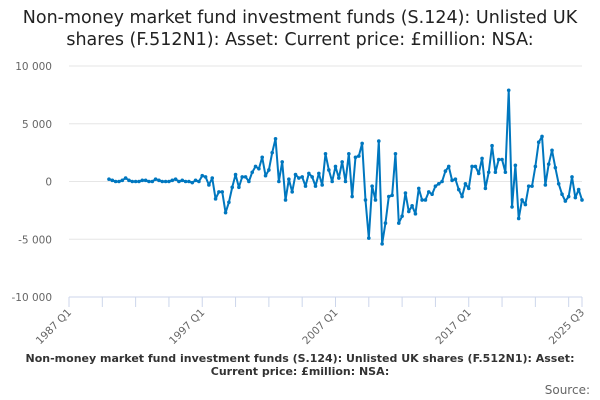  Describe the element at coordinates (35, 240) in the screenshot. I see `y-tick-label: -5 000` at that location.